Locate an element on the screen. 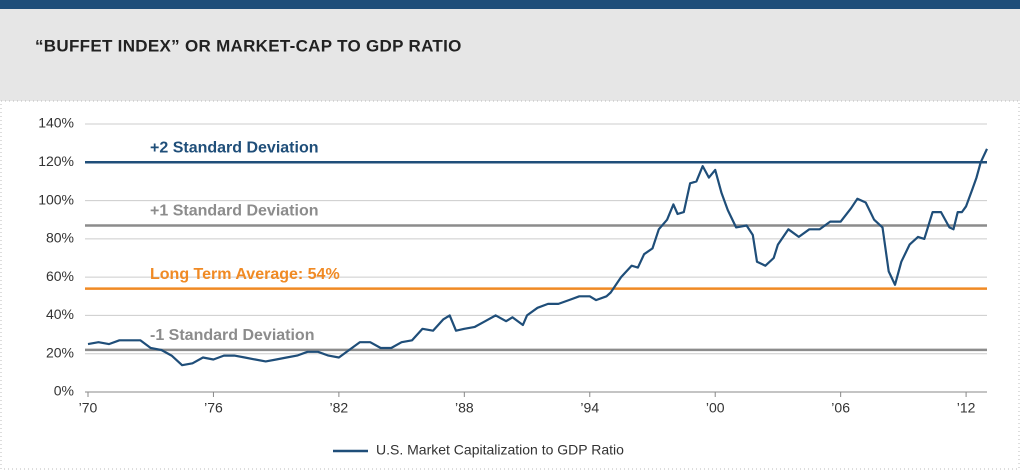  y-tick-label: 120% is located at coordinates (56, 161).